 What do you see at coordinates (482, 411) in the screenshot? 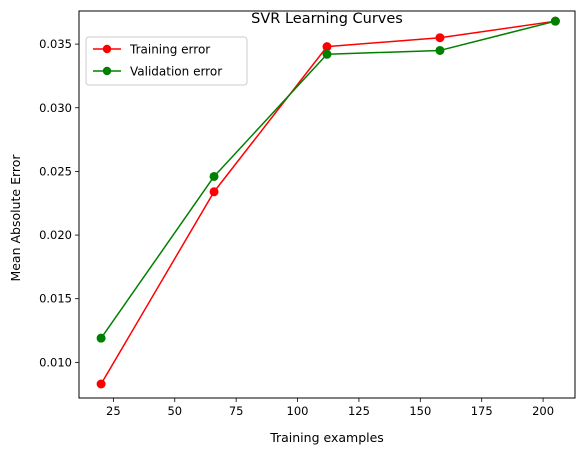
I see `x-tick-label: 175` at bounding box center [482, 411].